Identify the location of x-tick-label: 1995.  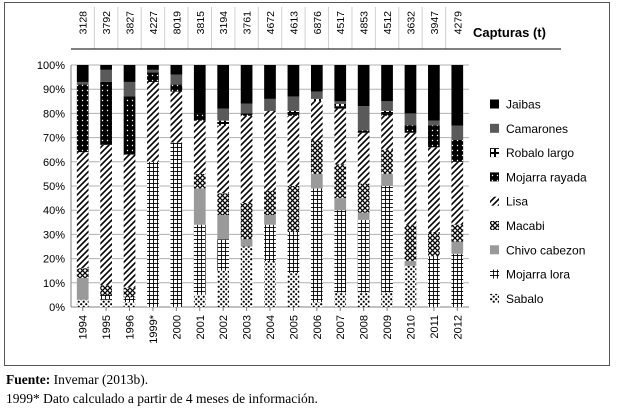
(107, 327).